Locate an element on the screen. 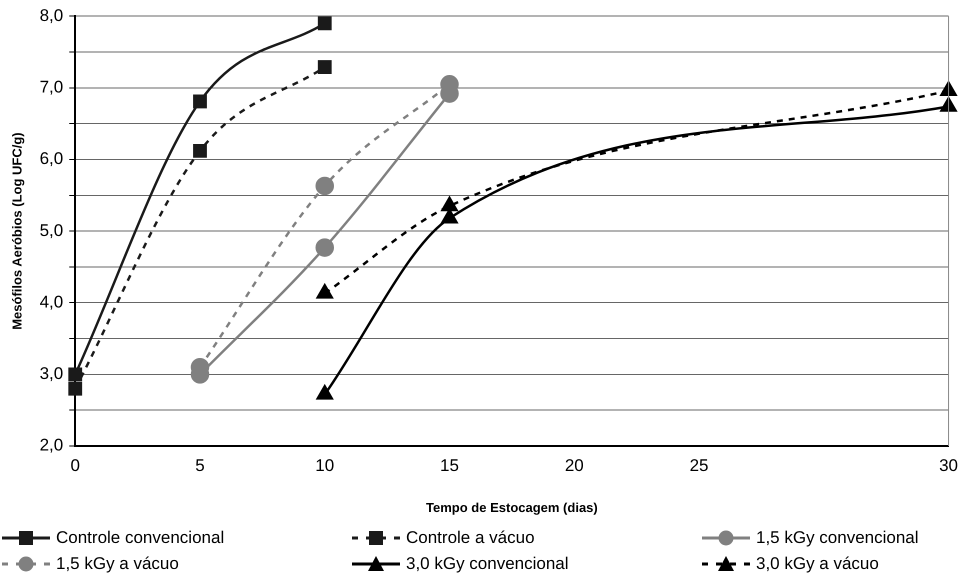 The image size is (968, 587). legend-label: Controle convencional is located at coordinates (140, 538).